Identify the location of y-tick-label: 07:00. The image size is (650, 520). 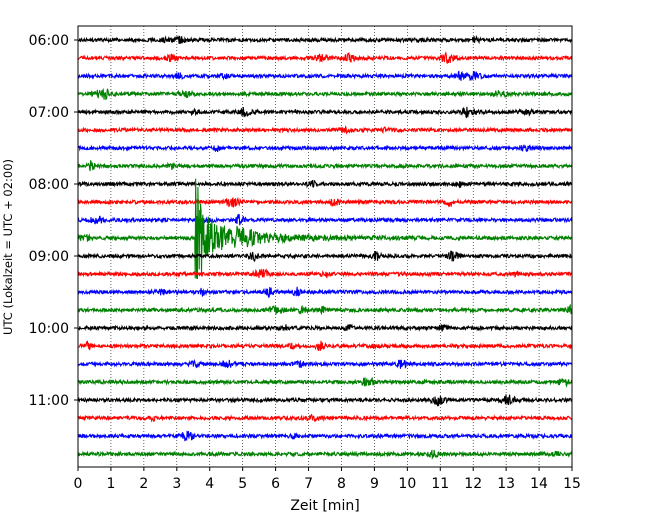
(49, 113).